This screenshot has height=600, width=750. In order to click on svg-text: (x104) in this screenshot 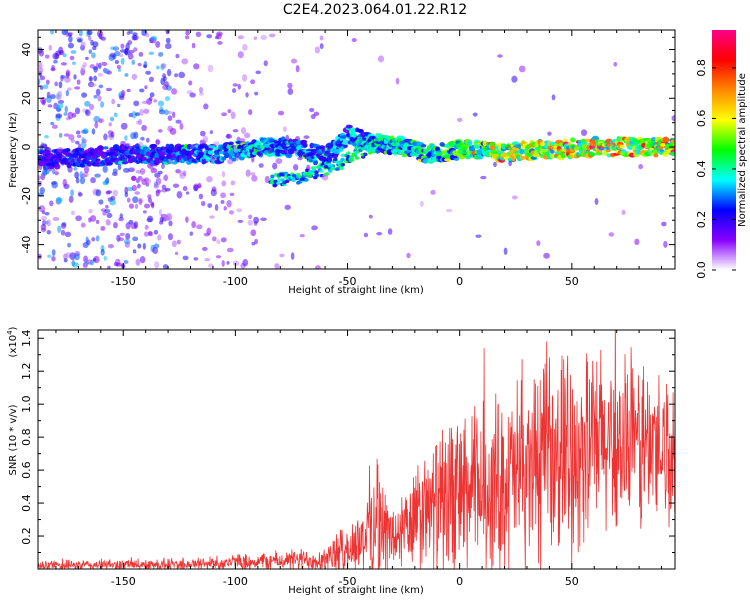, I will do `click(12, 341)`.